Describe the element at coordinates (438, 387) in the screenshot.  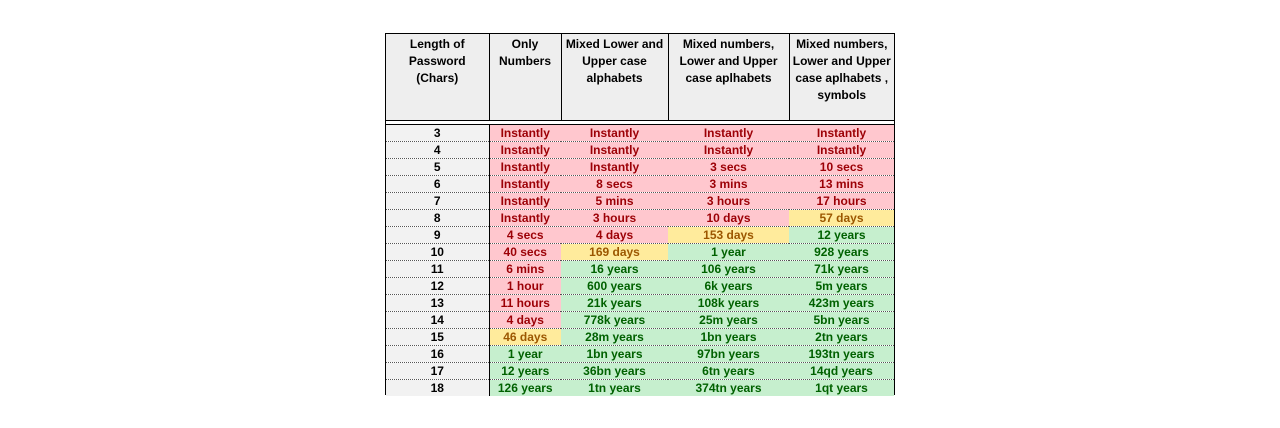
I see `length-cell: 18` at that location.